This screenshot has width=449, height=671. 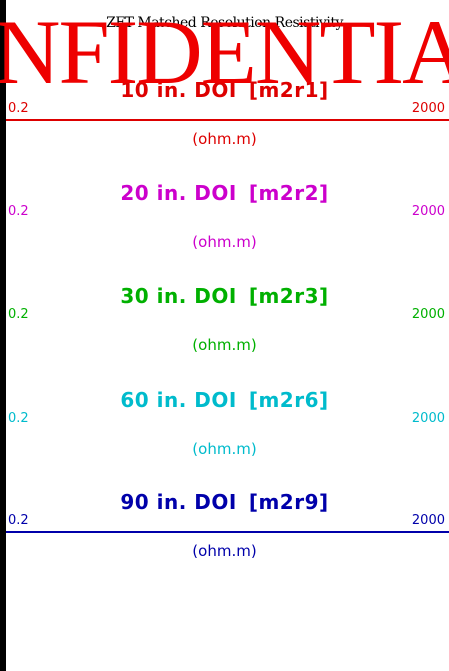 I want to click on curve-name: 30 in. DOI [m2r3], so click(x=224, y=296).